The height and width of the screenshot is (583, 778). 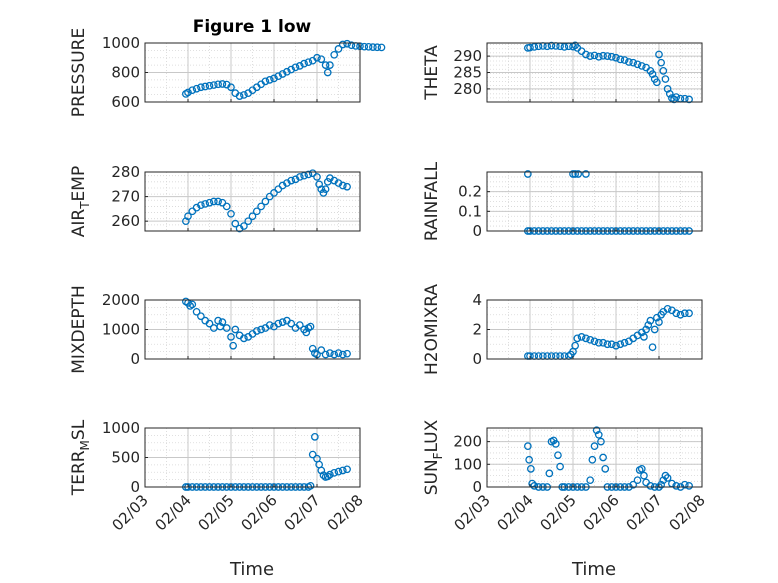 What do you see at coordinates (477, 359) in the screenshot?
I see `h2omixra-y-tick-label: 0` at bounding box center [477, 359].